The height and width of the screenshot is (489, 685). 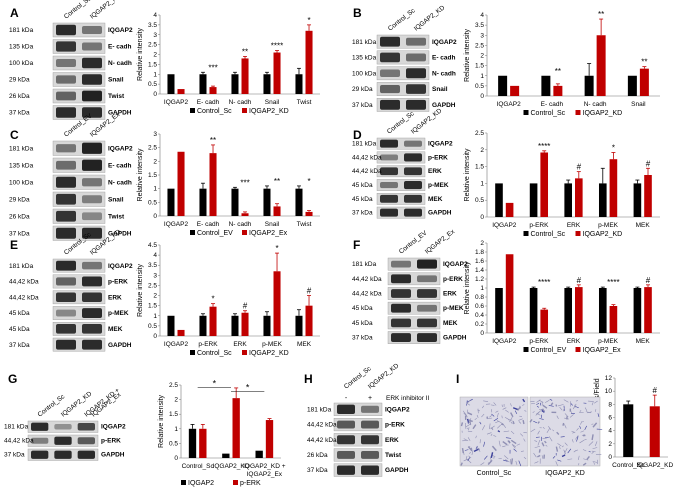 I want to click on protein-label: E- cadh, so click(x=444, y=58).